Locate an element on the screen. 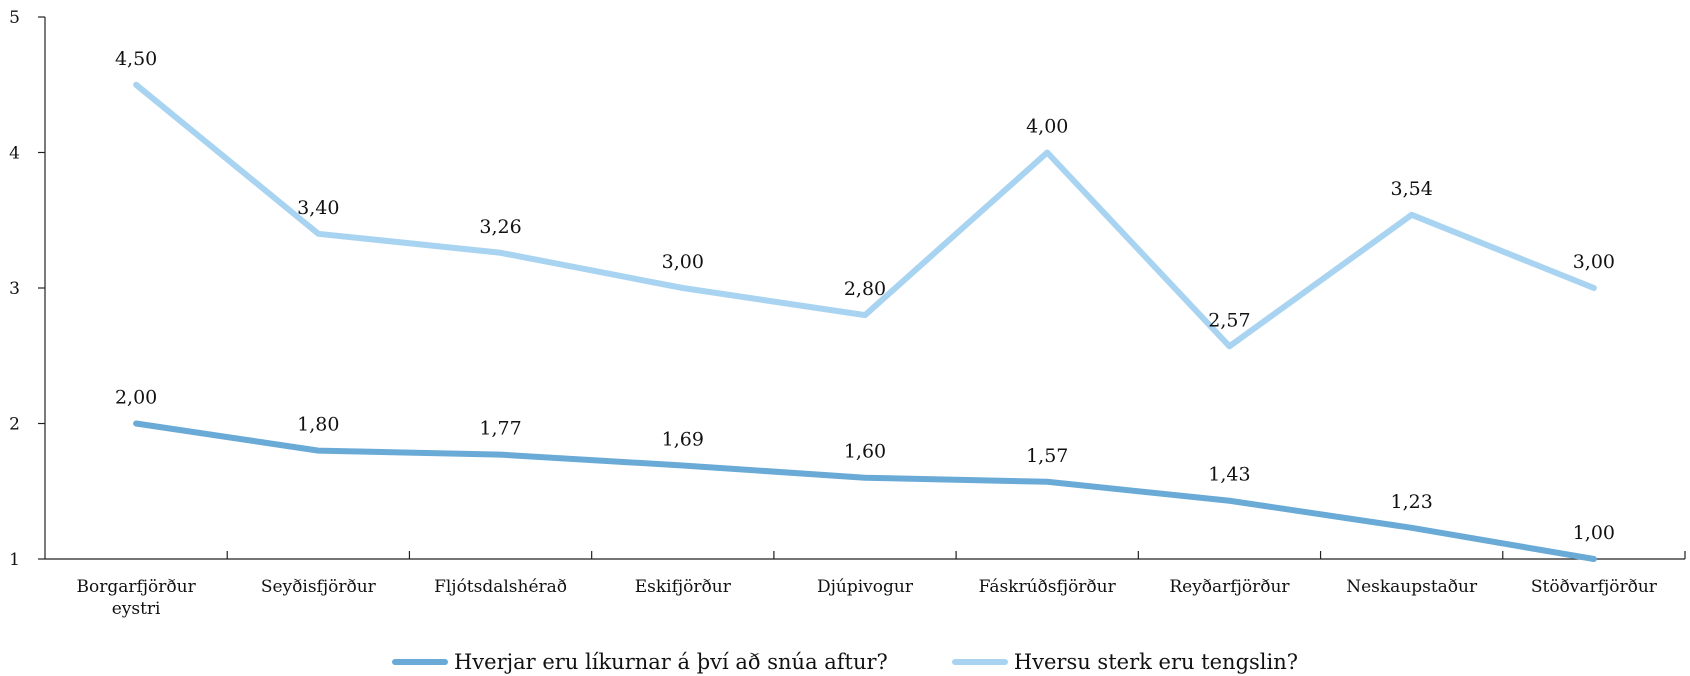  data-label: 2,80 is located at coordinates (865, 289).